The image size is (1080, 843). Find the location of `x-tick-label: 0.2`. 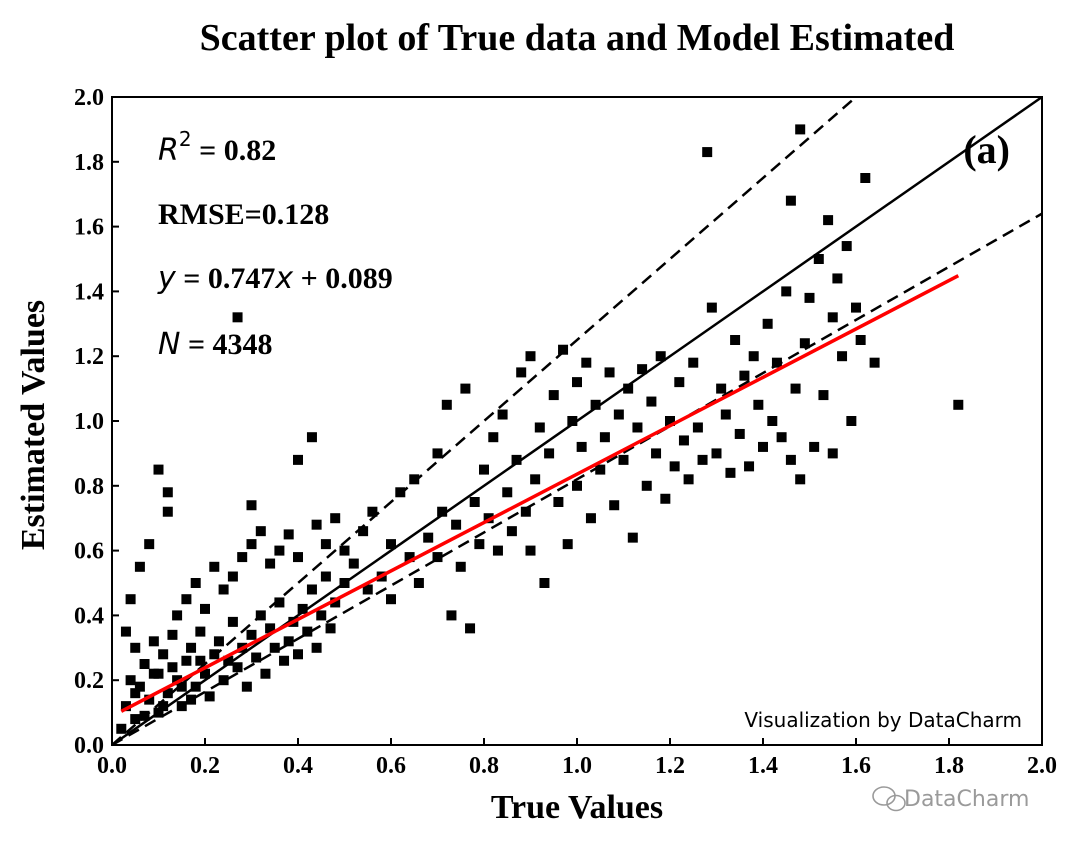

x-tick-label: 0.2 is located at coordinates (205, 766).